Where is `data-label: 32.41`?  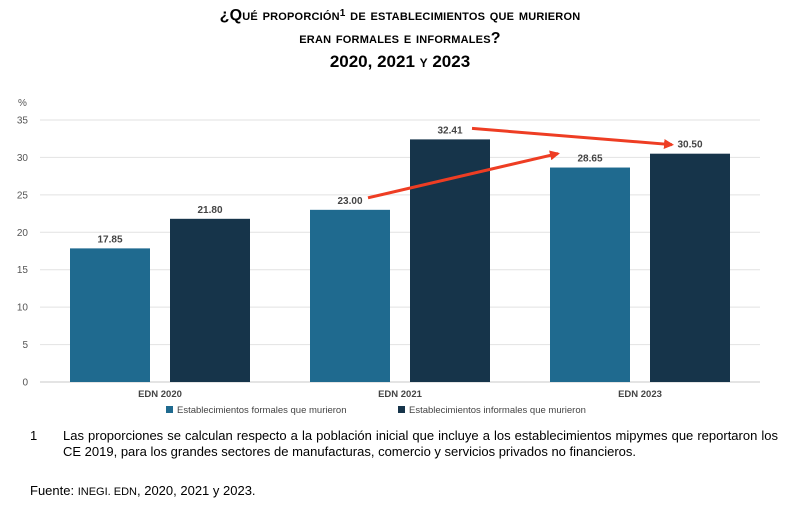 data-label: 32.41 is located at coordinates (449, 130).